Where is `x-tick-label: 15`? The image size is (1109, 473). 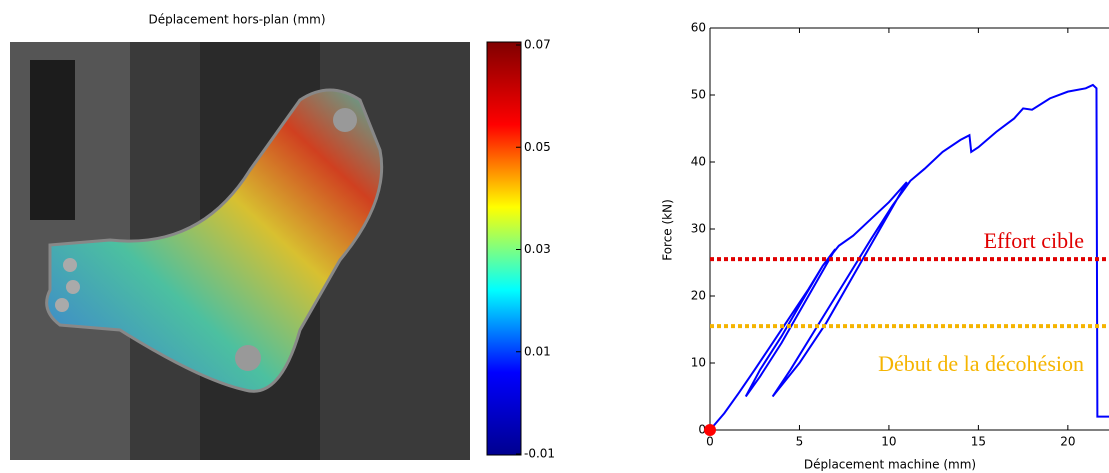 x-tick-label: 15 is located at coordinates (978, 442).